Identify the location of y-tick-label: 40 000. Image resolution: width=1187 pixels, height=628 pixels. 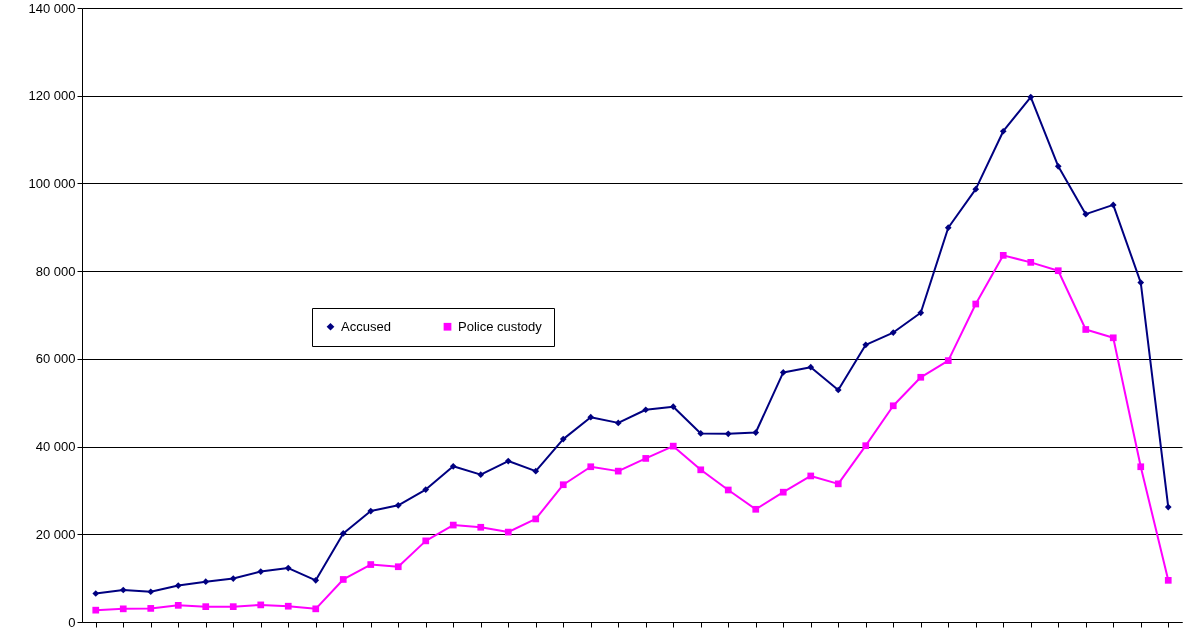
(55, 447).